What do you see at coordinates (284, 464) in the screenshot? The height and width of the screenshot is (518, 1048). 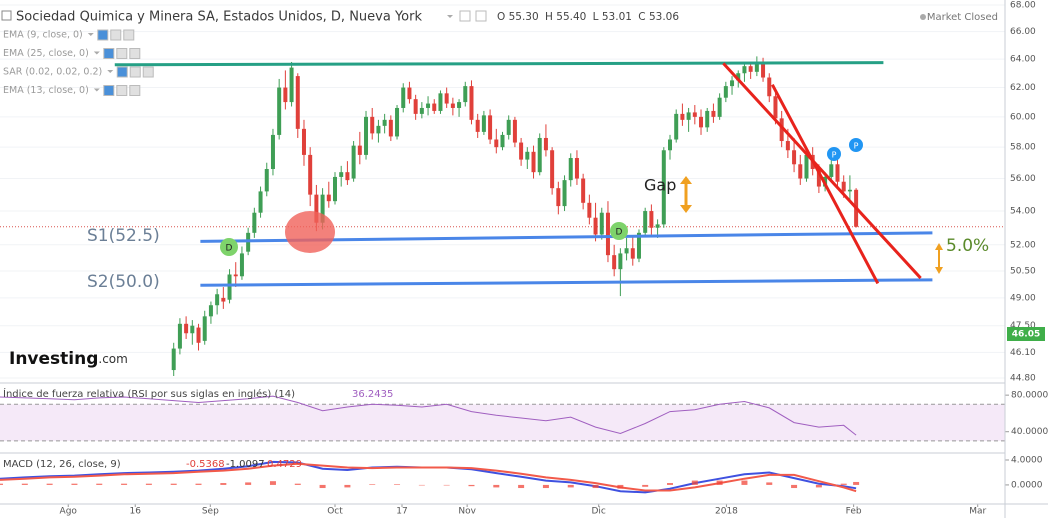 I see `macd-hist-value: 0.4729` at bounding box center [284, 464].